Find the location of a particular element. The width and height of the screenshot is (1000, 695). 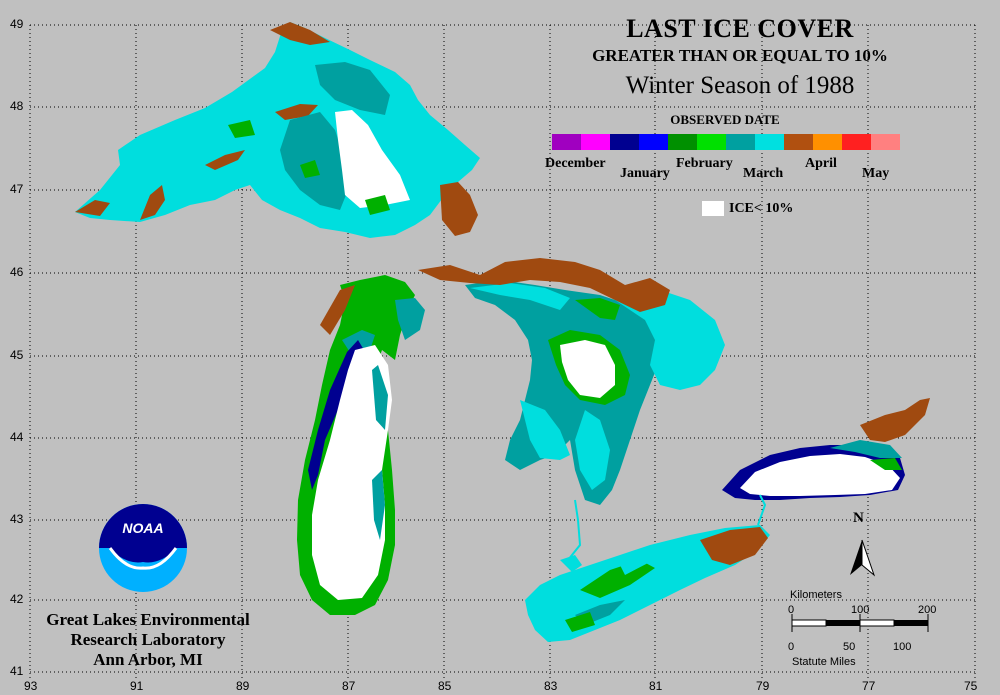

lake-st-clair is located at coordinates (571, 563).